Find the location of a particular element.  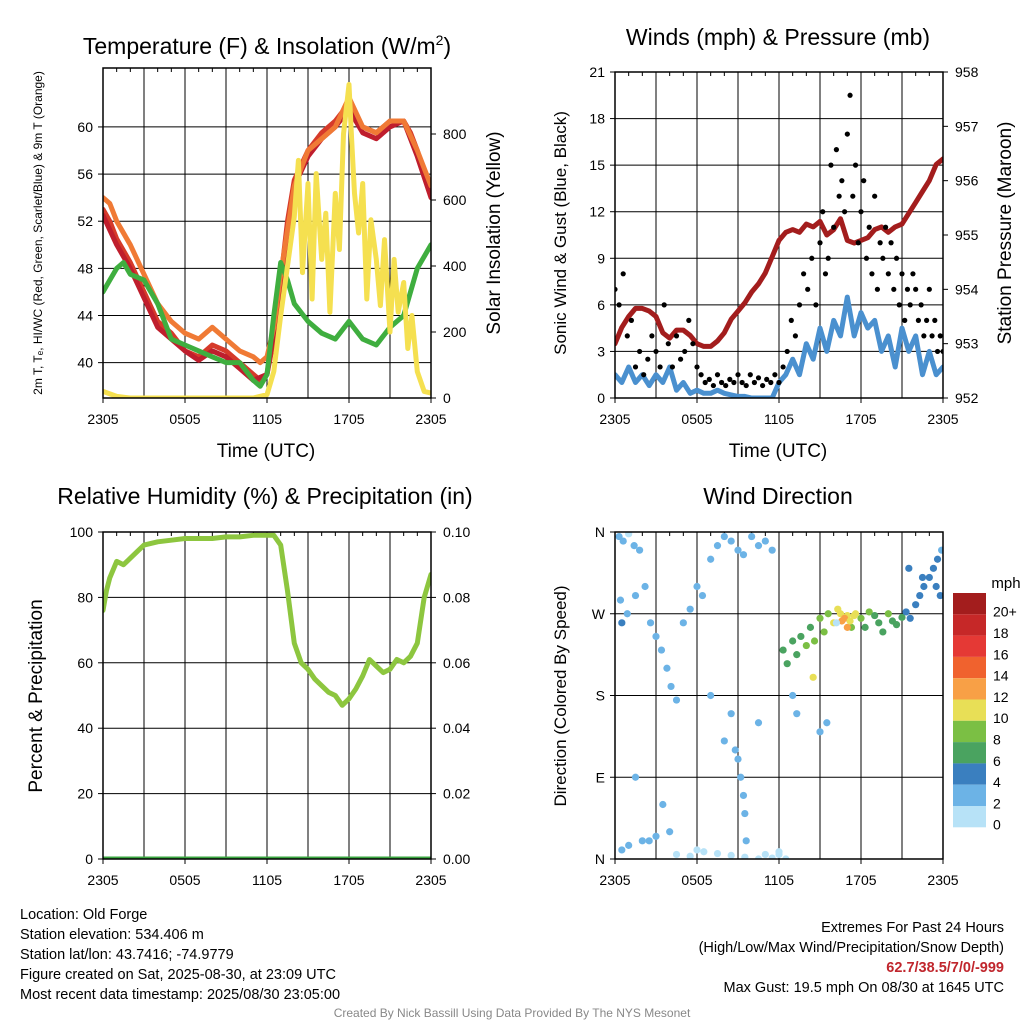

humidity-xtick-label: 1705 is located at coordinates (348, 880).